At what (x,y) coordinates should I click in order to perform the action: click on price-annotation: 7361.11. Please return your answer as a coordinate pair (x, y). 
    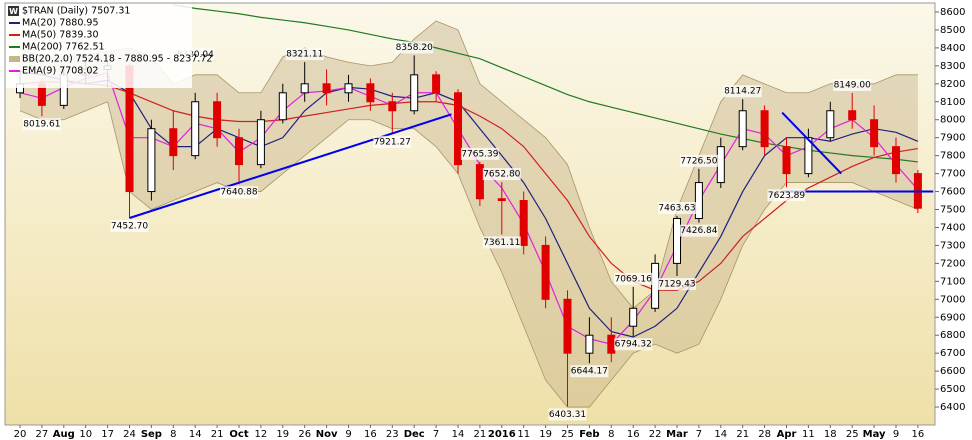
    Looking at the image, I should click on (501, 243).